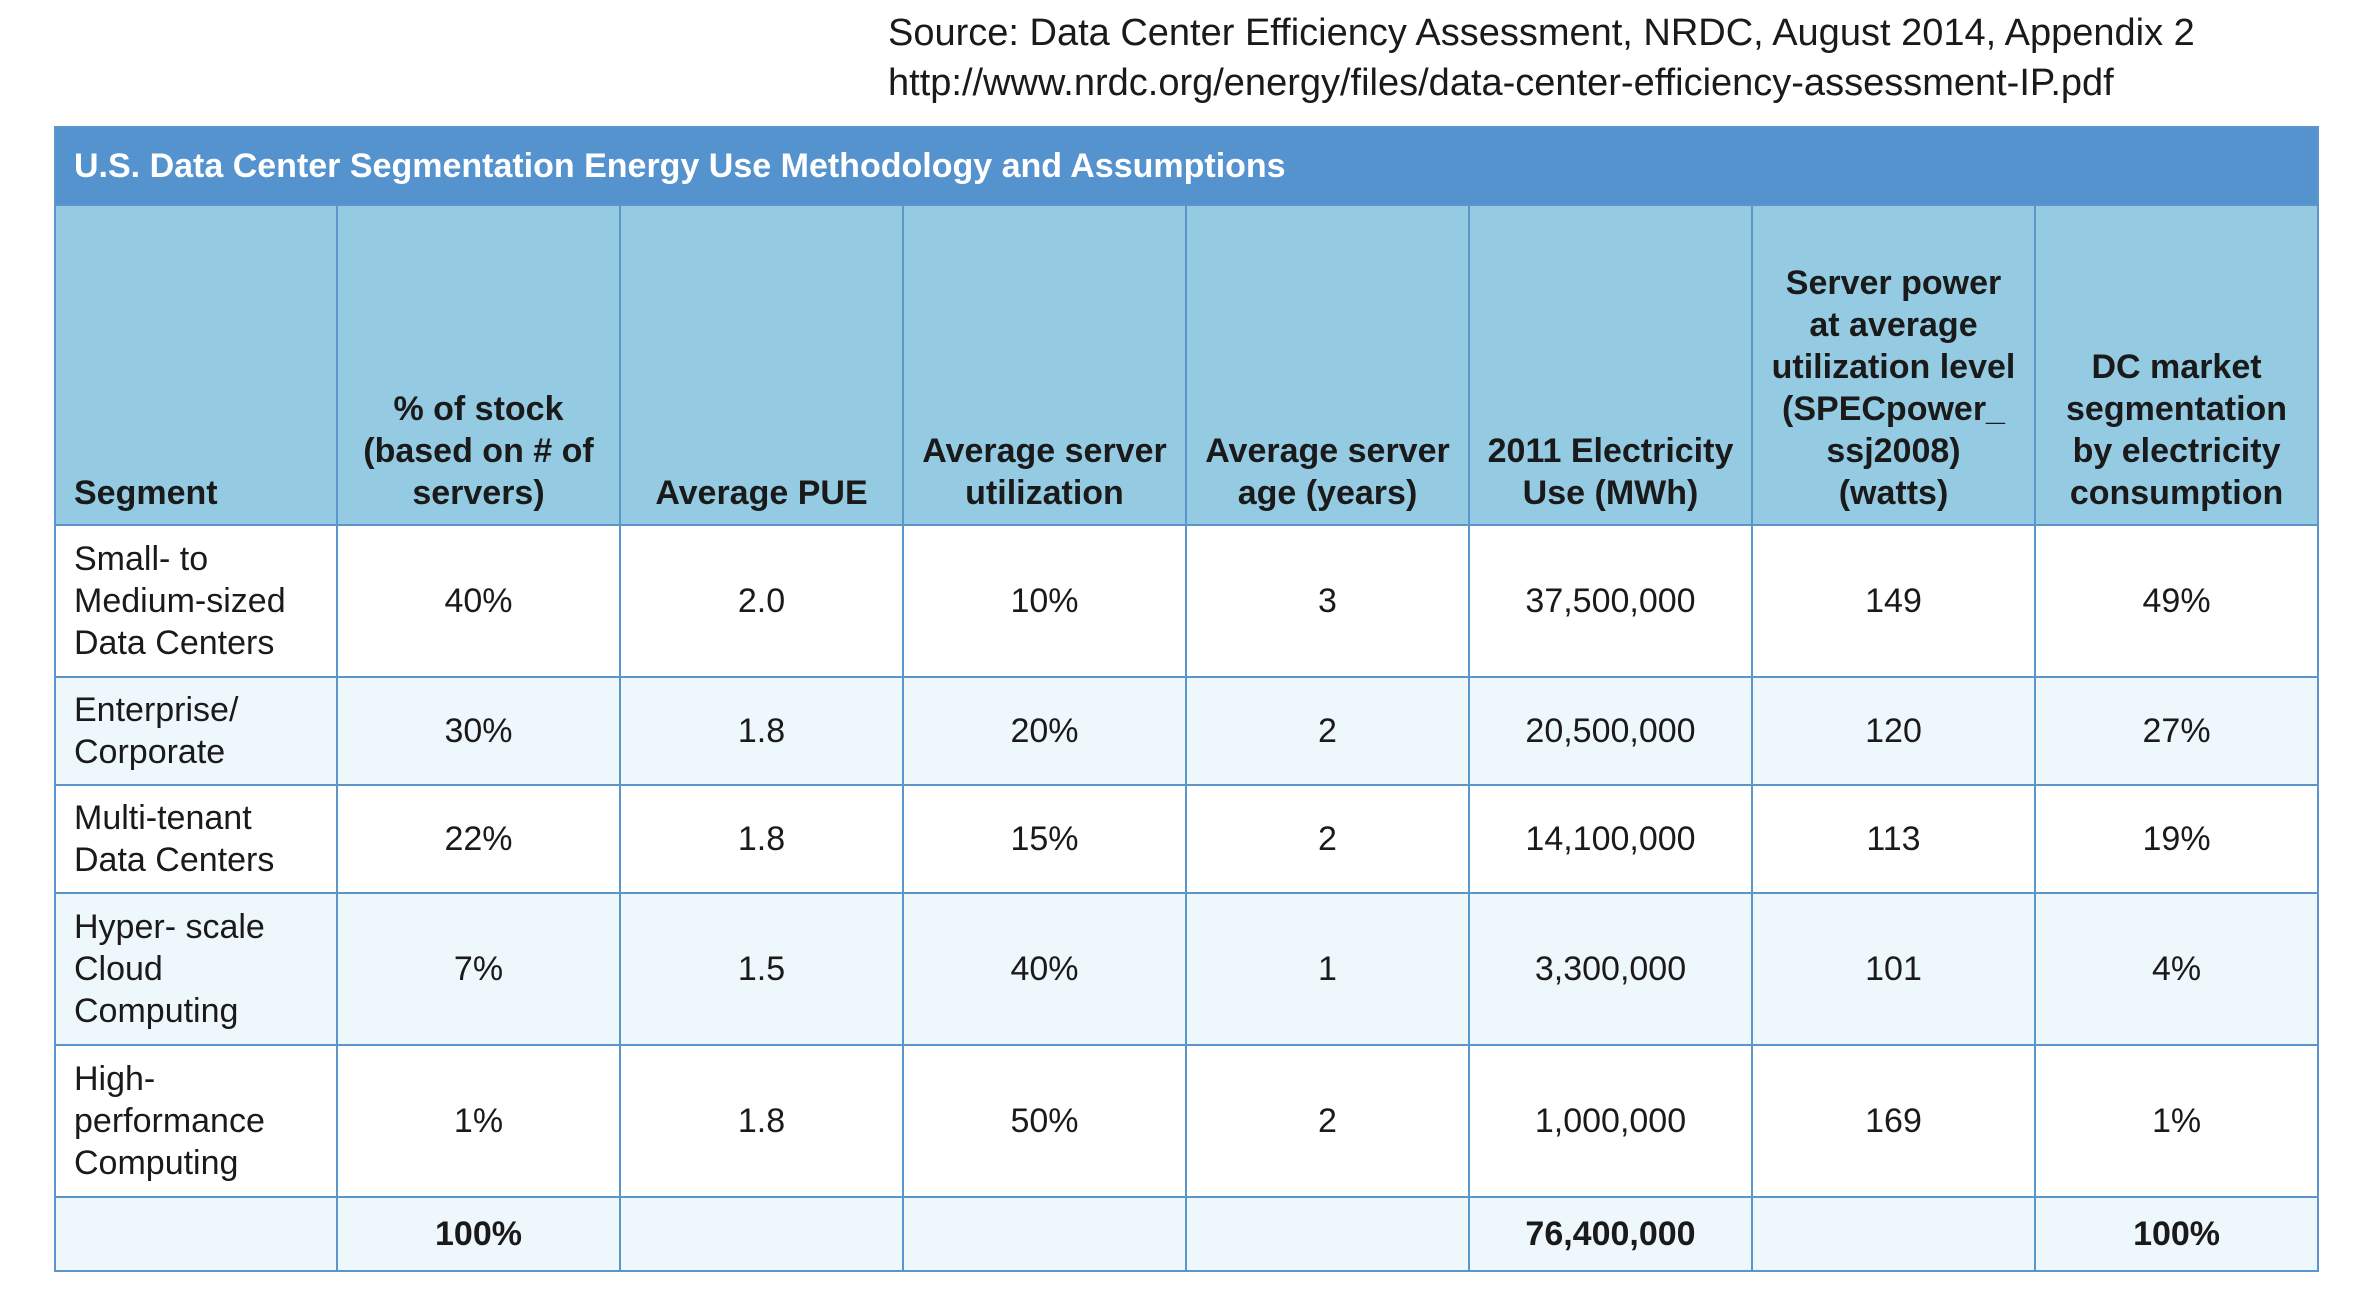  What do you see at coordinates (196, 365) in the screenshot?
I see `column-header-segment: Segment` at bounding box center [196, 365].